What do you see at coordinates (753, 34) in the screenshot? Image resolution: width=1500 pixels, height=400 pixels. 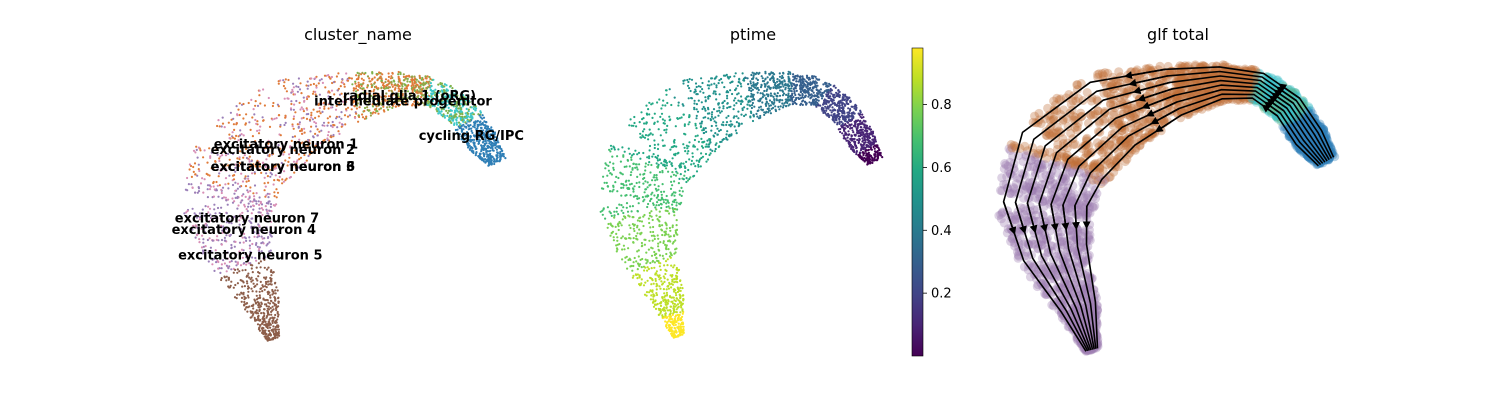 I see `panel-title-ptime: ptime` at bounding box center [753, 34].